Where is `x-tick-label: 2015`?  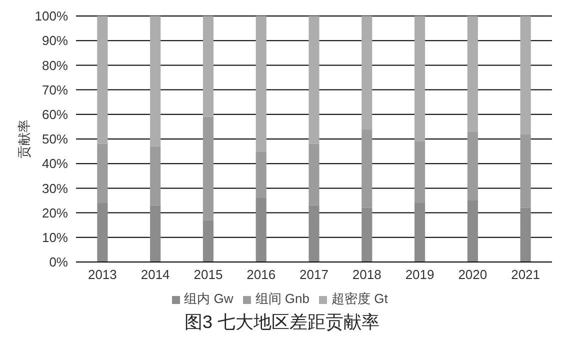 x-tick-label: 2015 is located at coordinates (208, 274).